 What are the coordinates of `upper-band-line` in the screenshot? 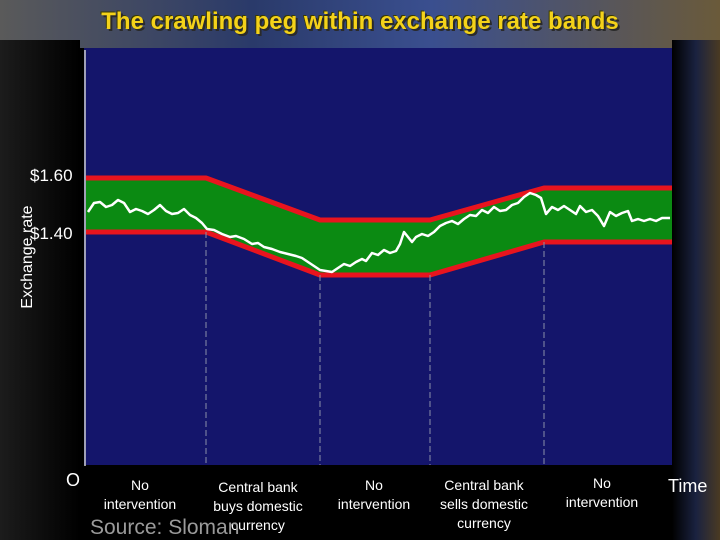 It's located at (379, 199).